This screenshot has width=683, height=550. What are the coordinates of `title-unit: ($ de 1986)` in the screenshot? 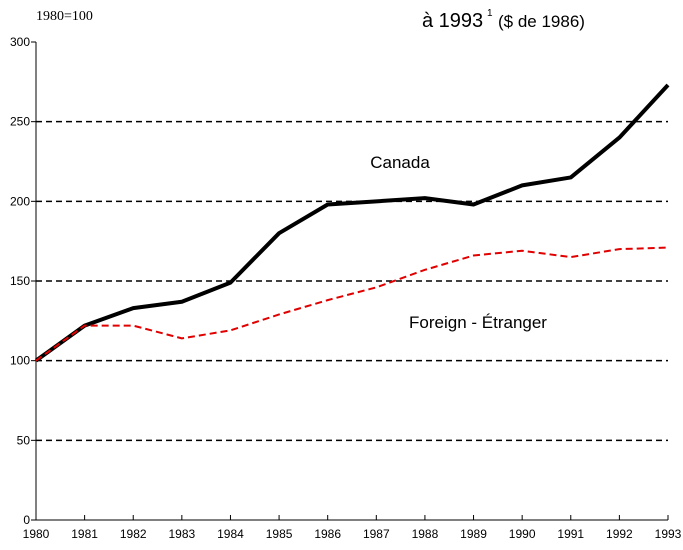 It's located at (541, 21).